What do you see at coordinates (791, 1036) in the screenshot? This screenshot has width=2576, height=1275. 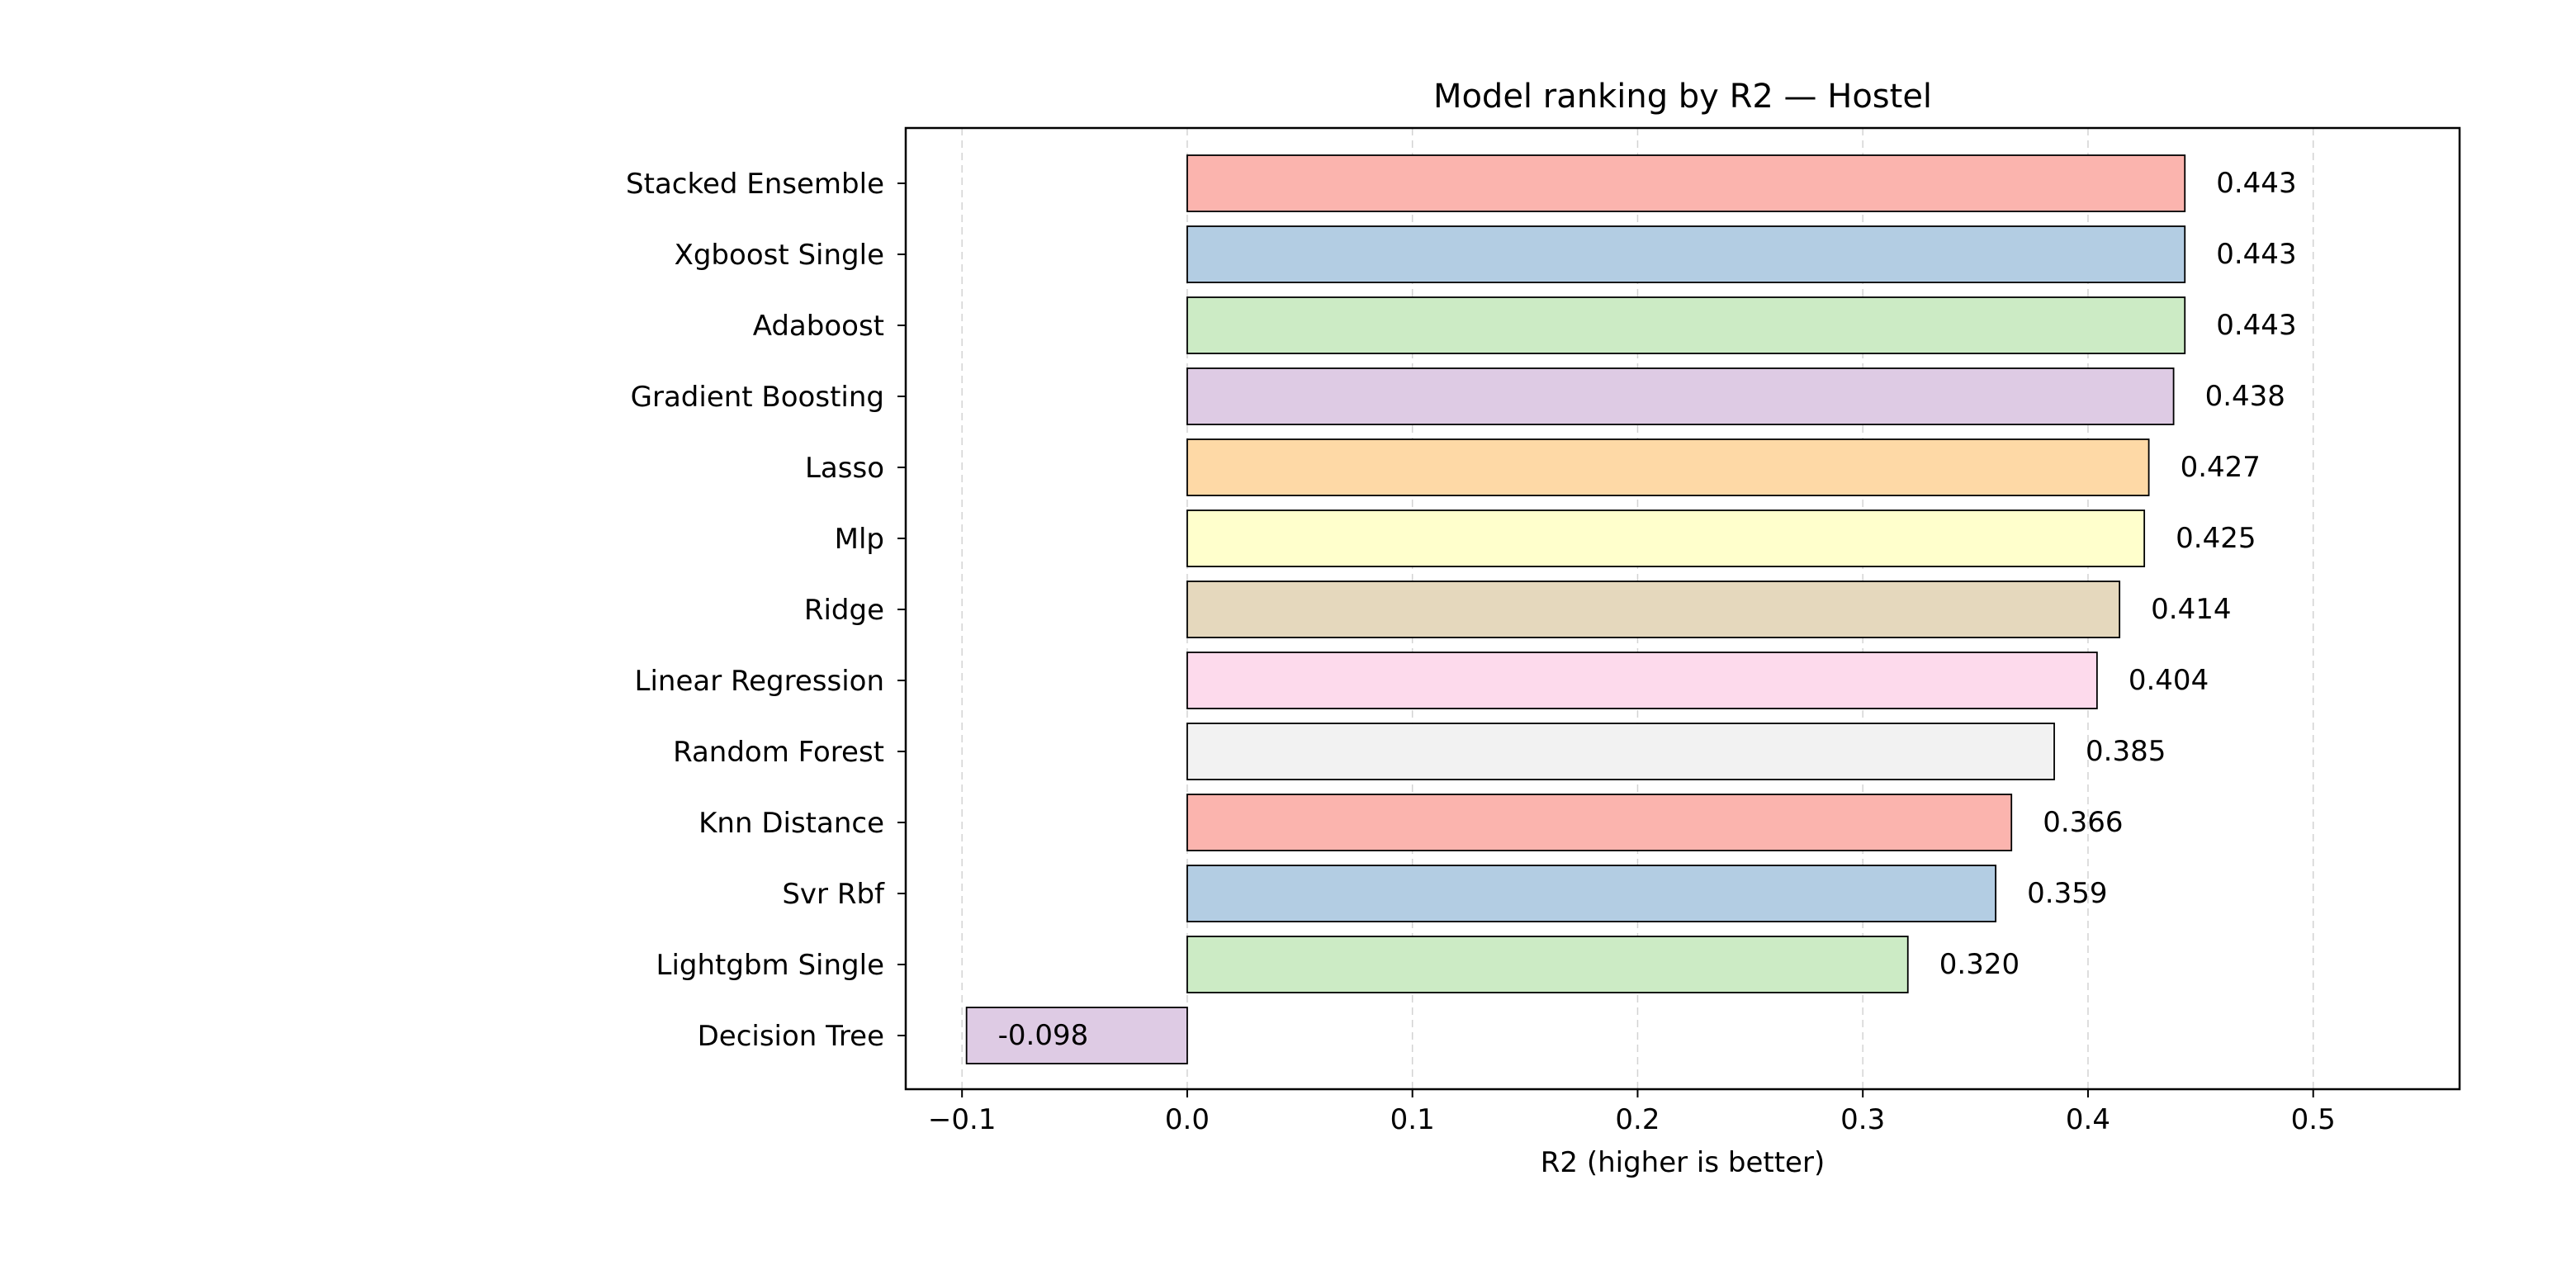 I see `category-label: Decision Tree` at bounding box center [791, 1036].